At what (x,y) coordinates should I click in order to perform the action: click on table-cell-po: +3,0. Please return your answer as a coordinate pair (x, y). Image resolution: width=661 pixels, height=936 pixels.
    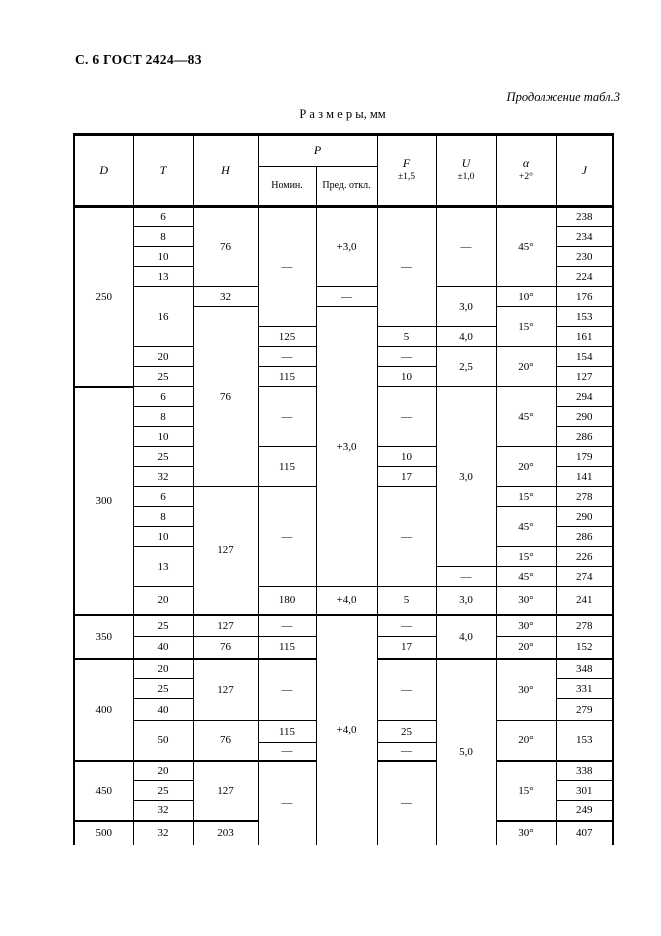
    Looking at the image, I should click on (346, 246).